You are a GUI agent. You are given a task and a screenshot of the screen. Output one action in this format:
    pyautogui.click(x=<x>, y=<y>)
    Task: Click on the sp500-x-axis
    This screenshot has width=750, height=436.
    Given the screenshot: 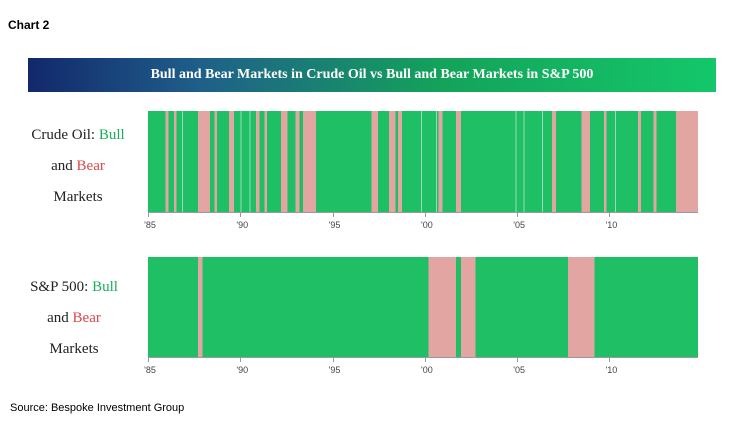 What is the action you would take?
    pyautogui.click(x=423, y=357)
    